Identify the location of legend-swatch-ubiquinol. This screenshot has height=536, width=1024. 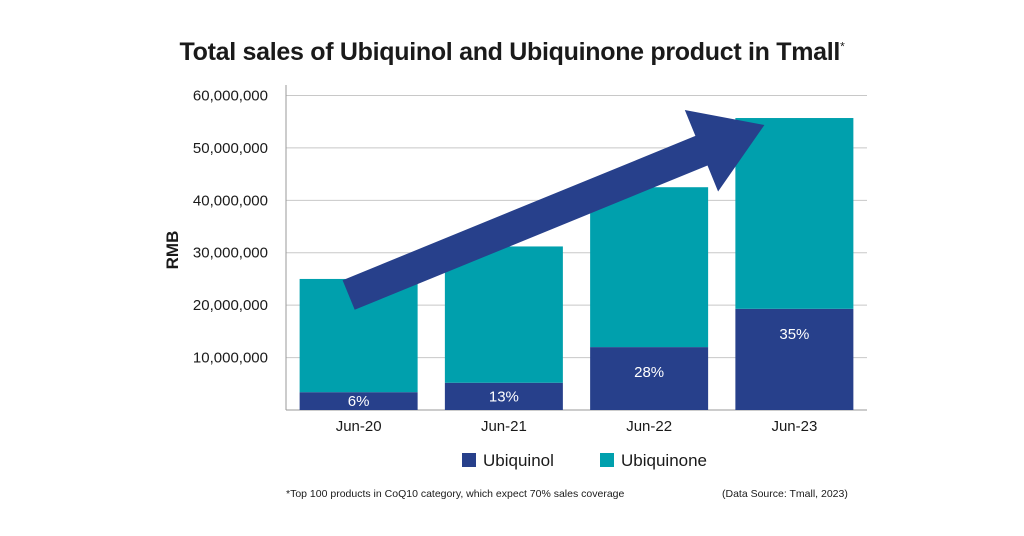
(469, 460).